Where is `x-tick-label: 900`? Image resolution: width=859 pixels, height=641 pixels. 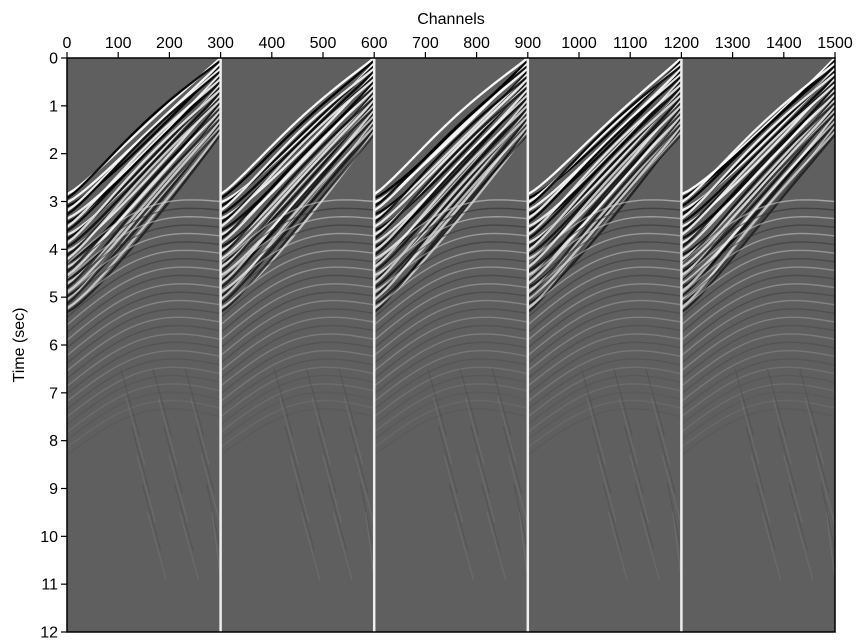
x-tick-label: 900 is located at coordinates (527, 43).